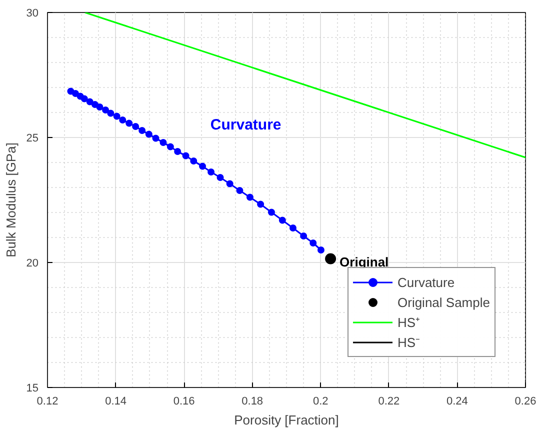 The image size is (537, 430). I want to click on x-tick-label: 0.18, so click(253, 402).